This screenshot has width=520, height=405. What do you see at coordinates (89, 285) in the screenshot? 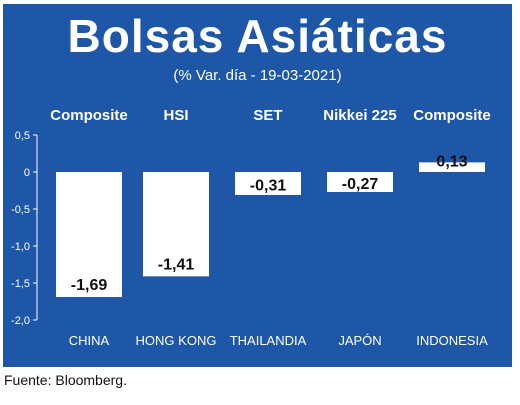
I see `data-label: -1,69` at bounding box center [89, 285].